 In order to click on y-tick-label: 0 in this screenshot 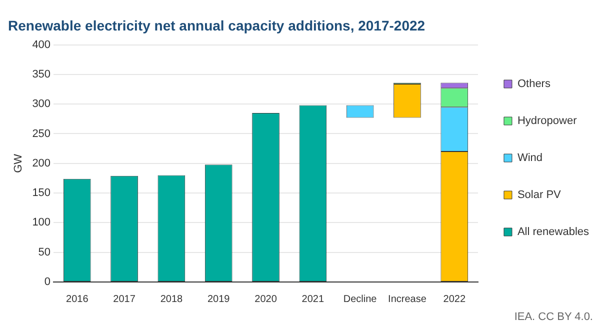, I will do `click(47, 282)`.